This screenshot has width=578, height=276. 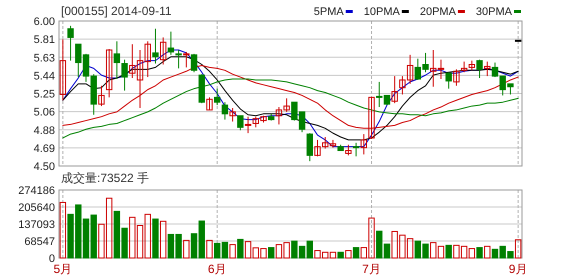 I want to click on y-tick-label: 4.88, so click(x=44, y=130).